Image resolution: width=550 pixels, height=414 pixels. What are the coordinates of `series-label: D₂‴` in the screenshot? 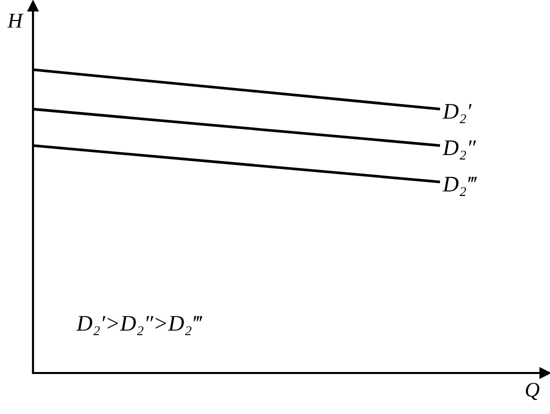 It's located at (459, 186).